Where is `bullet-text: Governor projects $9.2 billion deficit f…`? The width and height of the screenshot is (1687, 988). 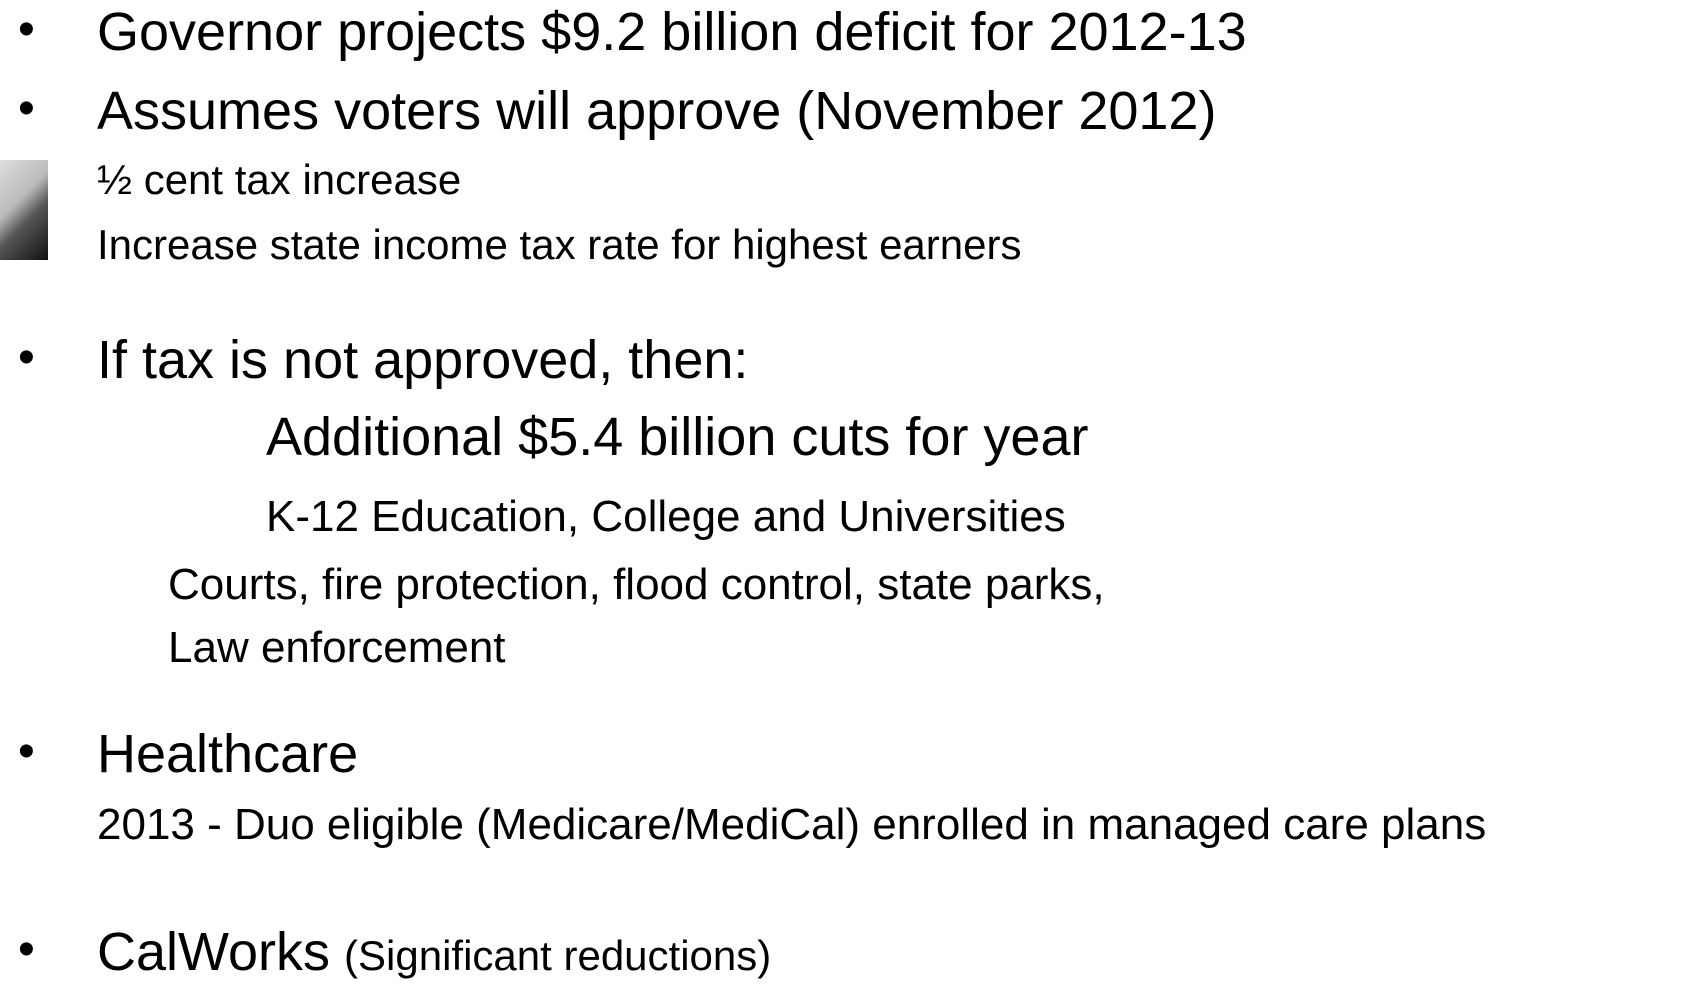 bullet-text: Governor projects $9.2 billion deficit f… is located at coordinates (672, 31).